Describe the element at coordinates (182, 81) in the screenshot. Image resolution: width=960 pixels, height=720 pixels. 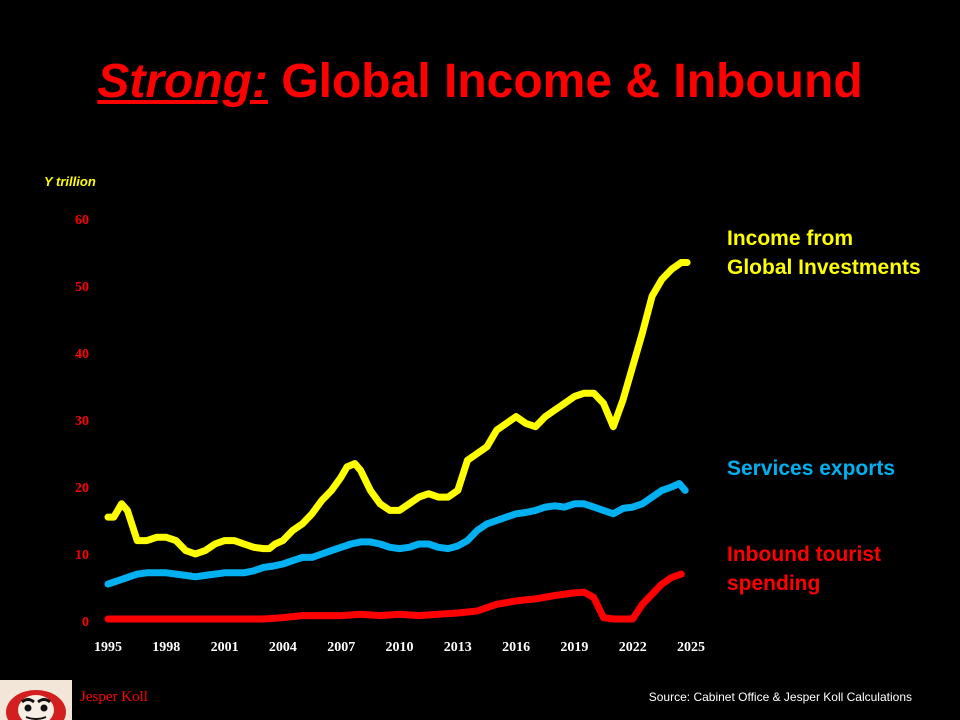
I see `title-emphasis: Strong:` at that location.